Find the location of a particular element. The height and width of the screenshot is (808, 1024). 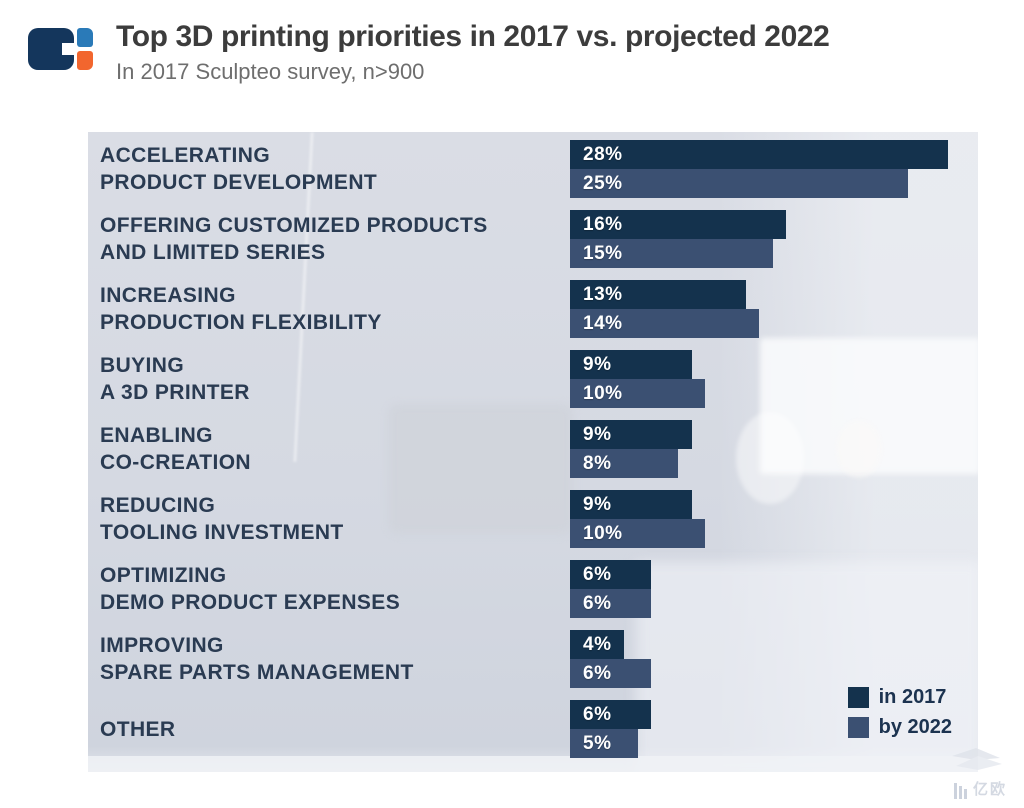

category-label: REDUCING TOOLING INVESTMENT is located at coordinates (329, 519).